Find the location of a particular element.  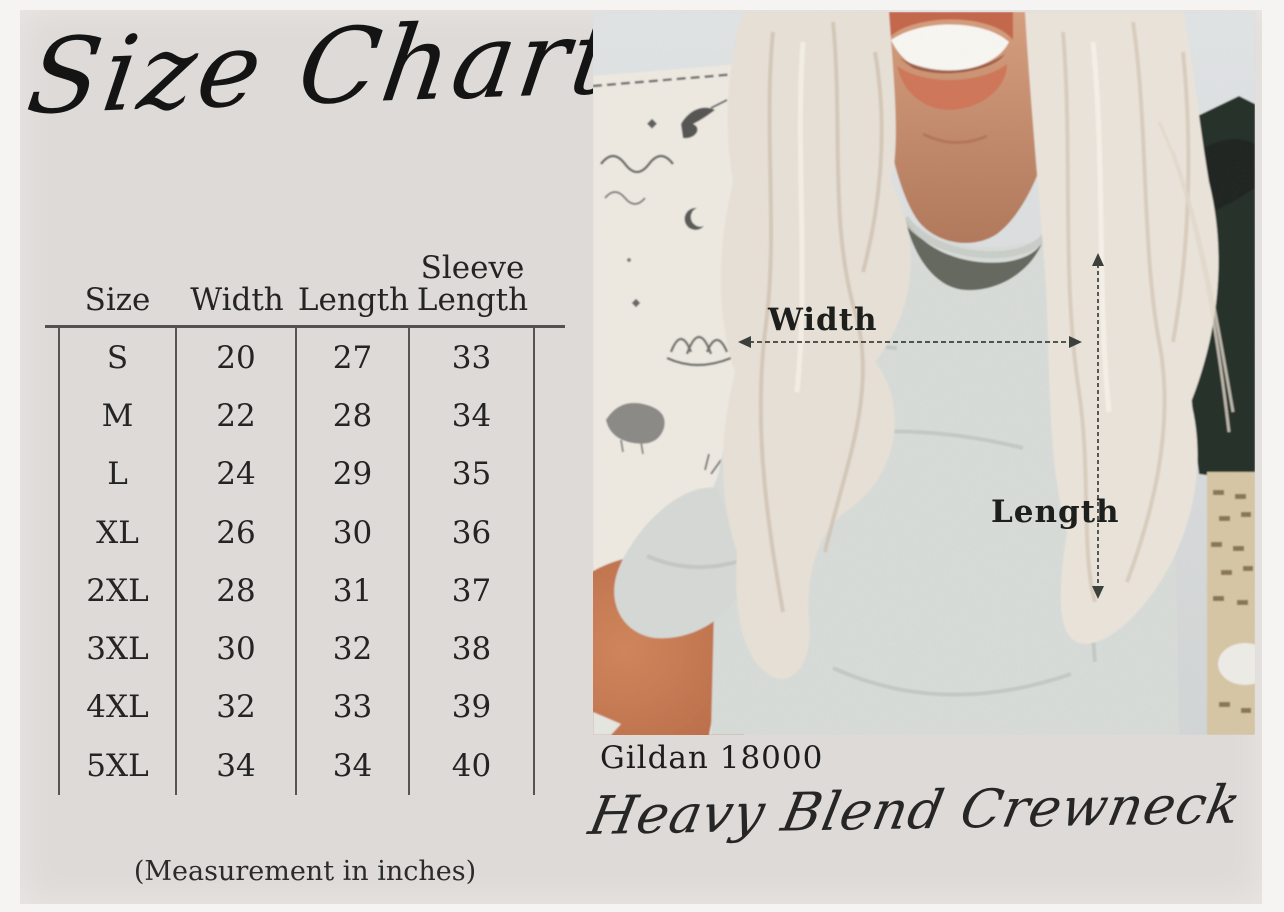

table-row: L 24 29 35 is located at coordinates (311, 474).